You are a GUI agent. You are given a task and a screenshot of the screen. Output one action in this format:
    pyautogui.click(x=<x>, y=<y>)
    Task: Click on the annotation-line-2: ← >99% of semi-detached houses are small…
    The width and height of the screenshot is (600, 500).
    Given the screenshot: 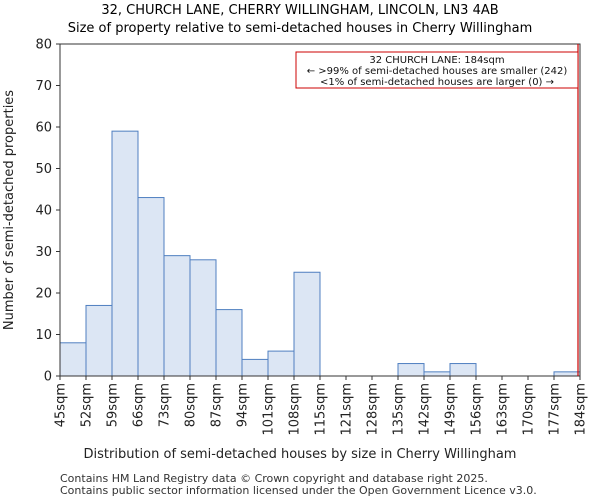 What is the action you would take?
    pyautogui.click(x=437, y=71)
    